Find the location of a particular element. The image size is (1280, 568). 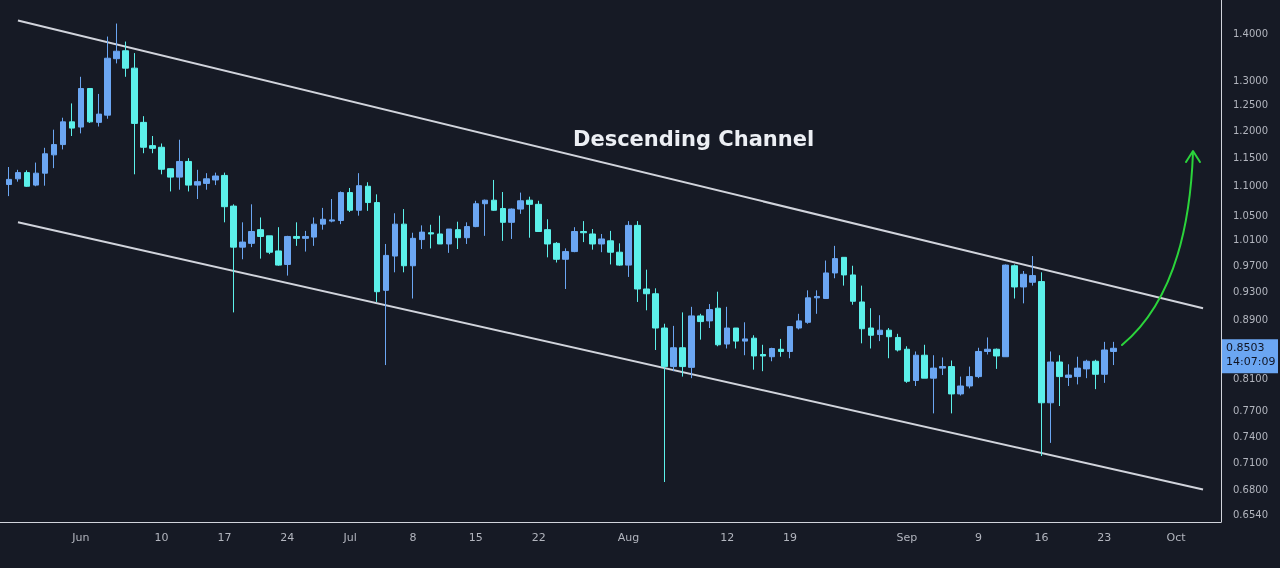

y-tick-label: 0.7700 is located at coordinates (1250, 411).